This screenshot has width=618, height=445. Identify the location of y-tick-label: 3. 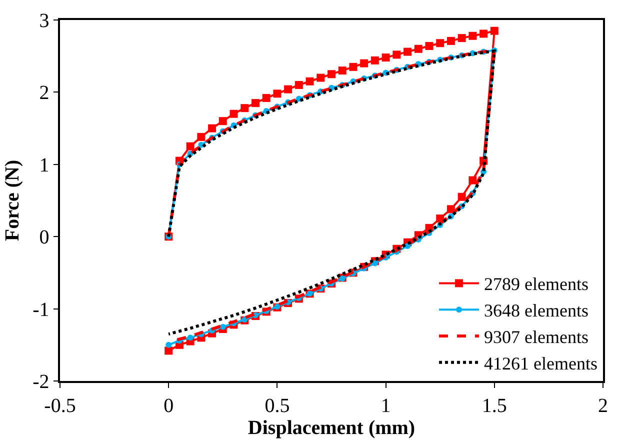
(44, 21).